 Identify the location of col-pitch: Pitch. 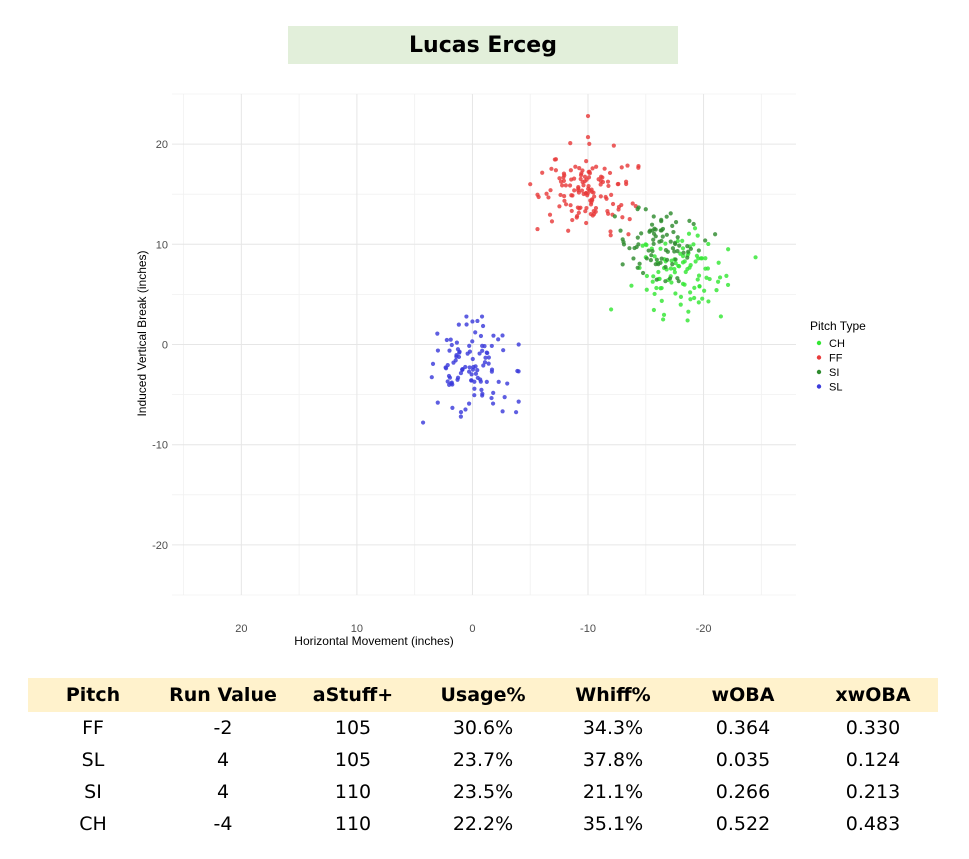
(93, 695).